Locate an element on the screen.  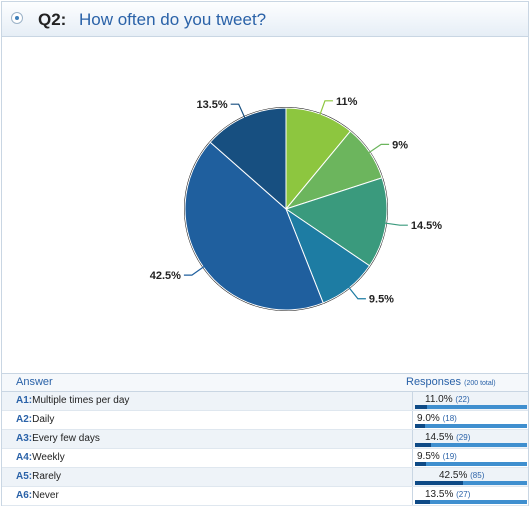
answer-code: A2: is located at coordinates (24, 419).